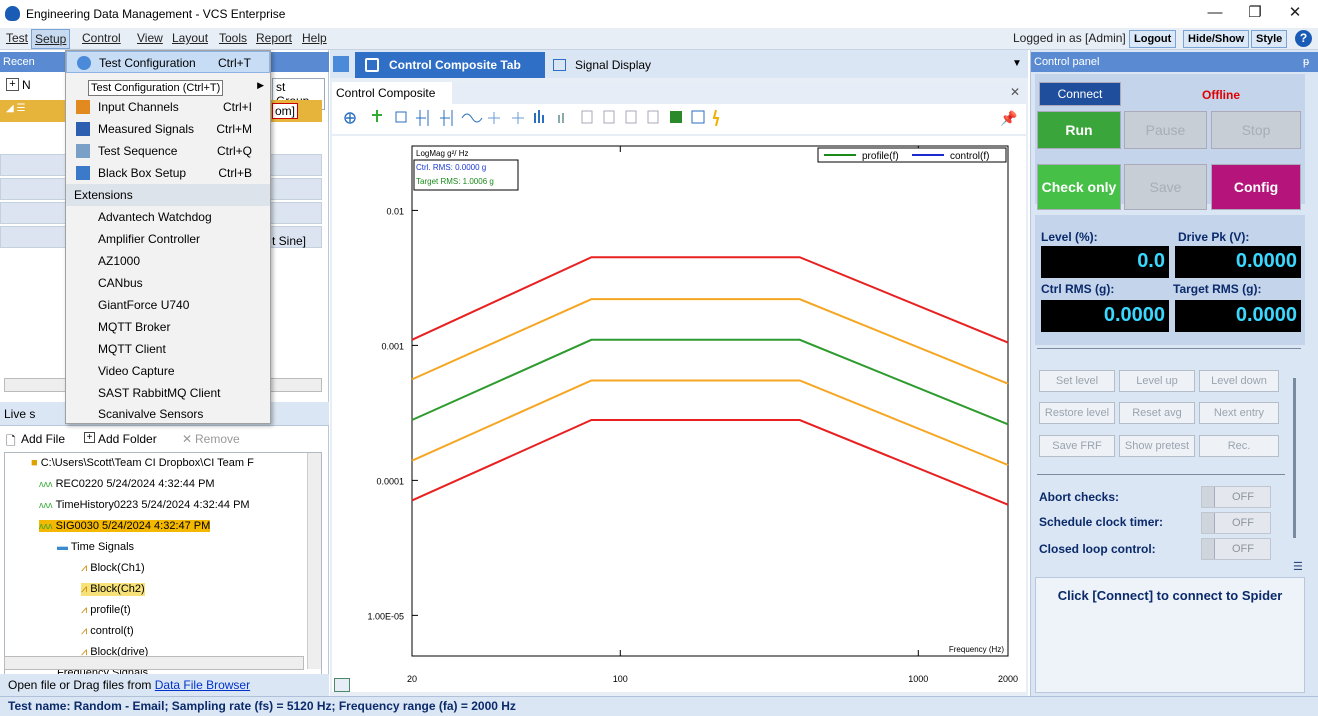 The width and height of the screenshot is (1318, 716). Describe the element at coordinates (187, 439) in the screenshot. I see `remove-icon: ✕` at that location.